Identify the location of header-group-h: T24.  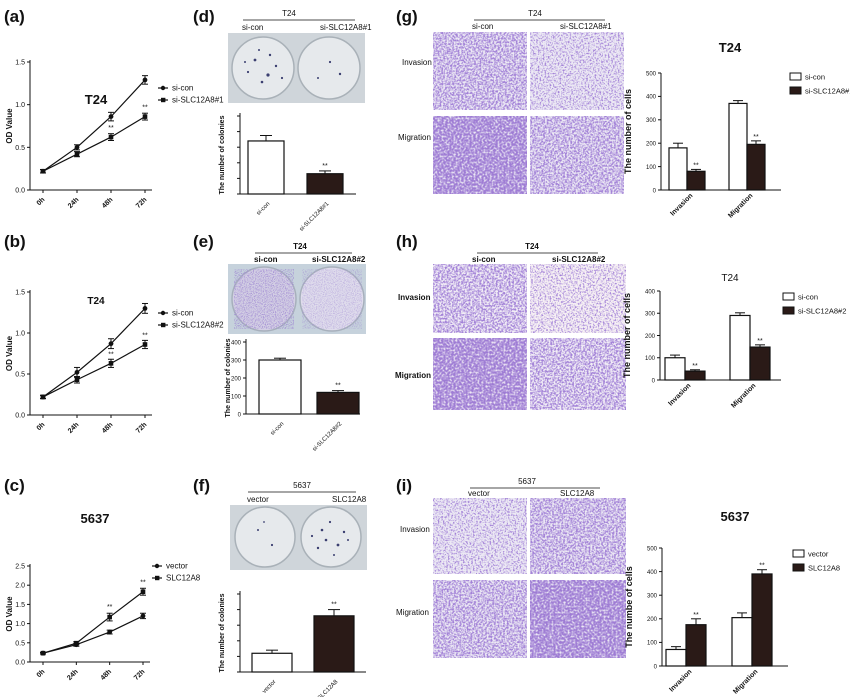
(532, 246).